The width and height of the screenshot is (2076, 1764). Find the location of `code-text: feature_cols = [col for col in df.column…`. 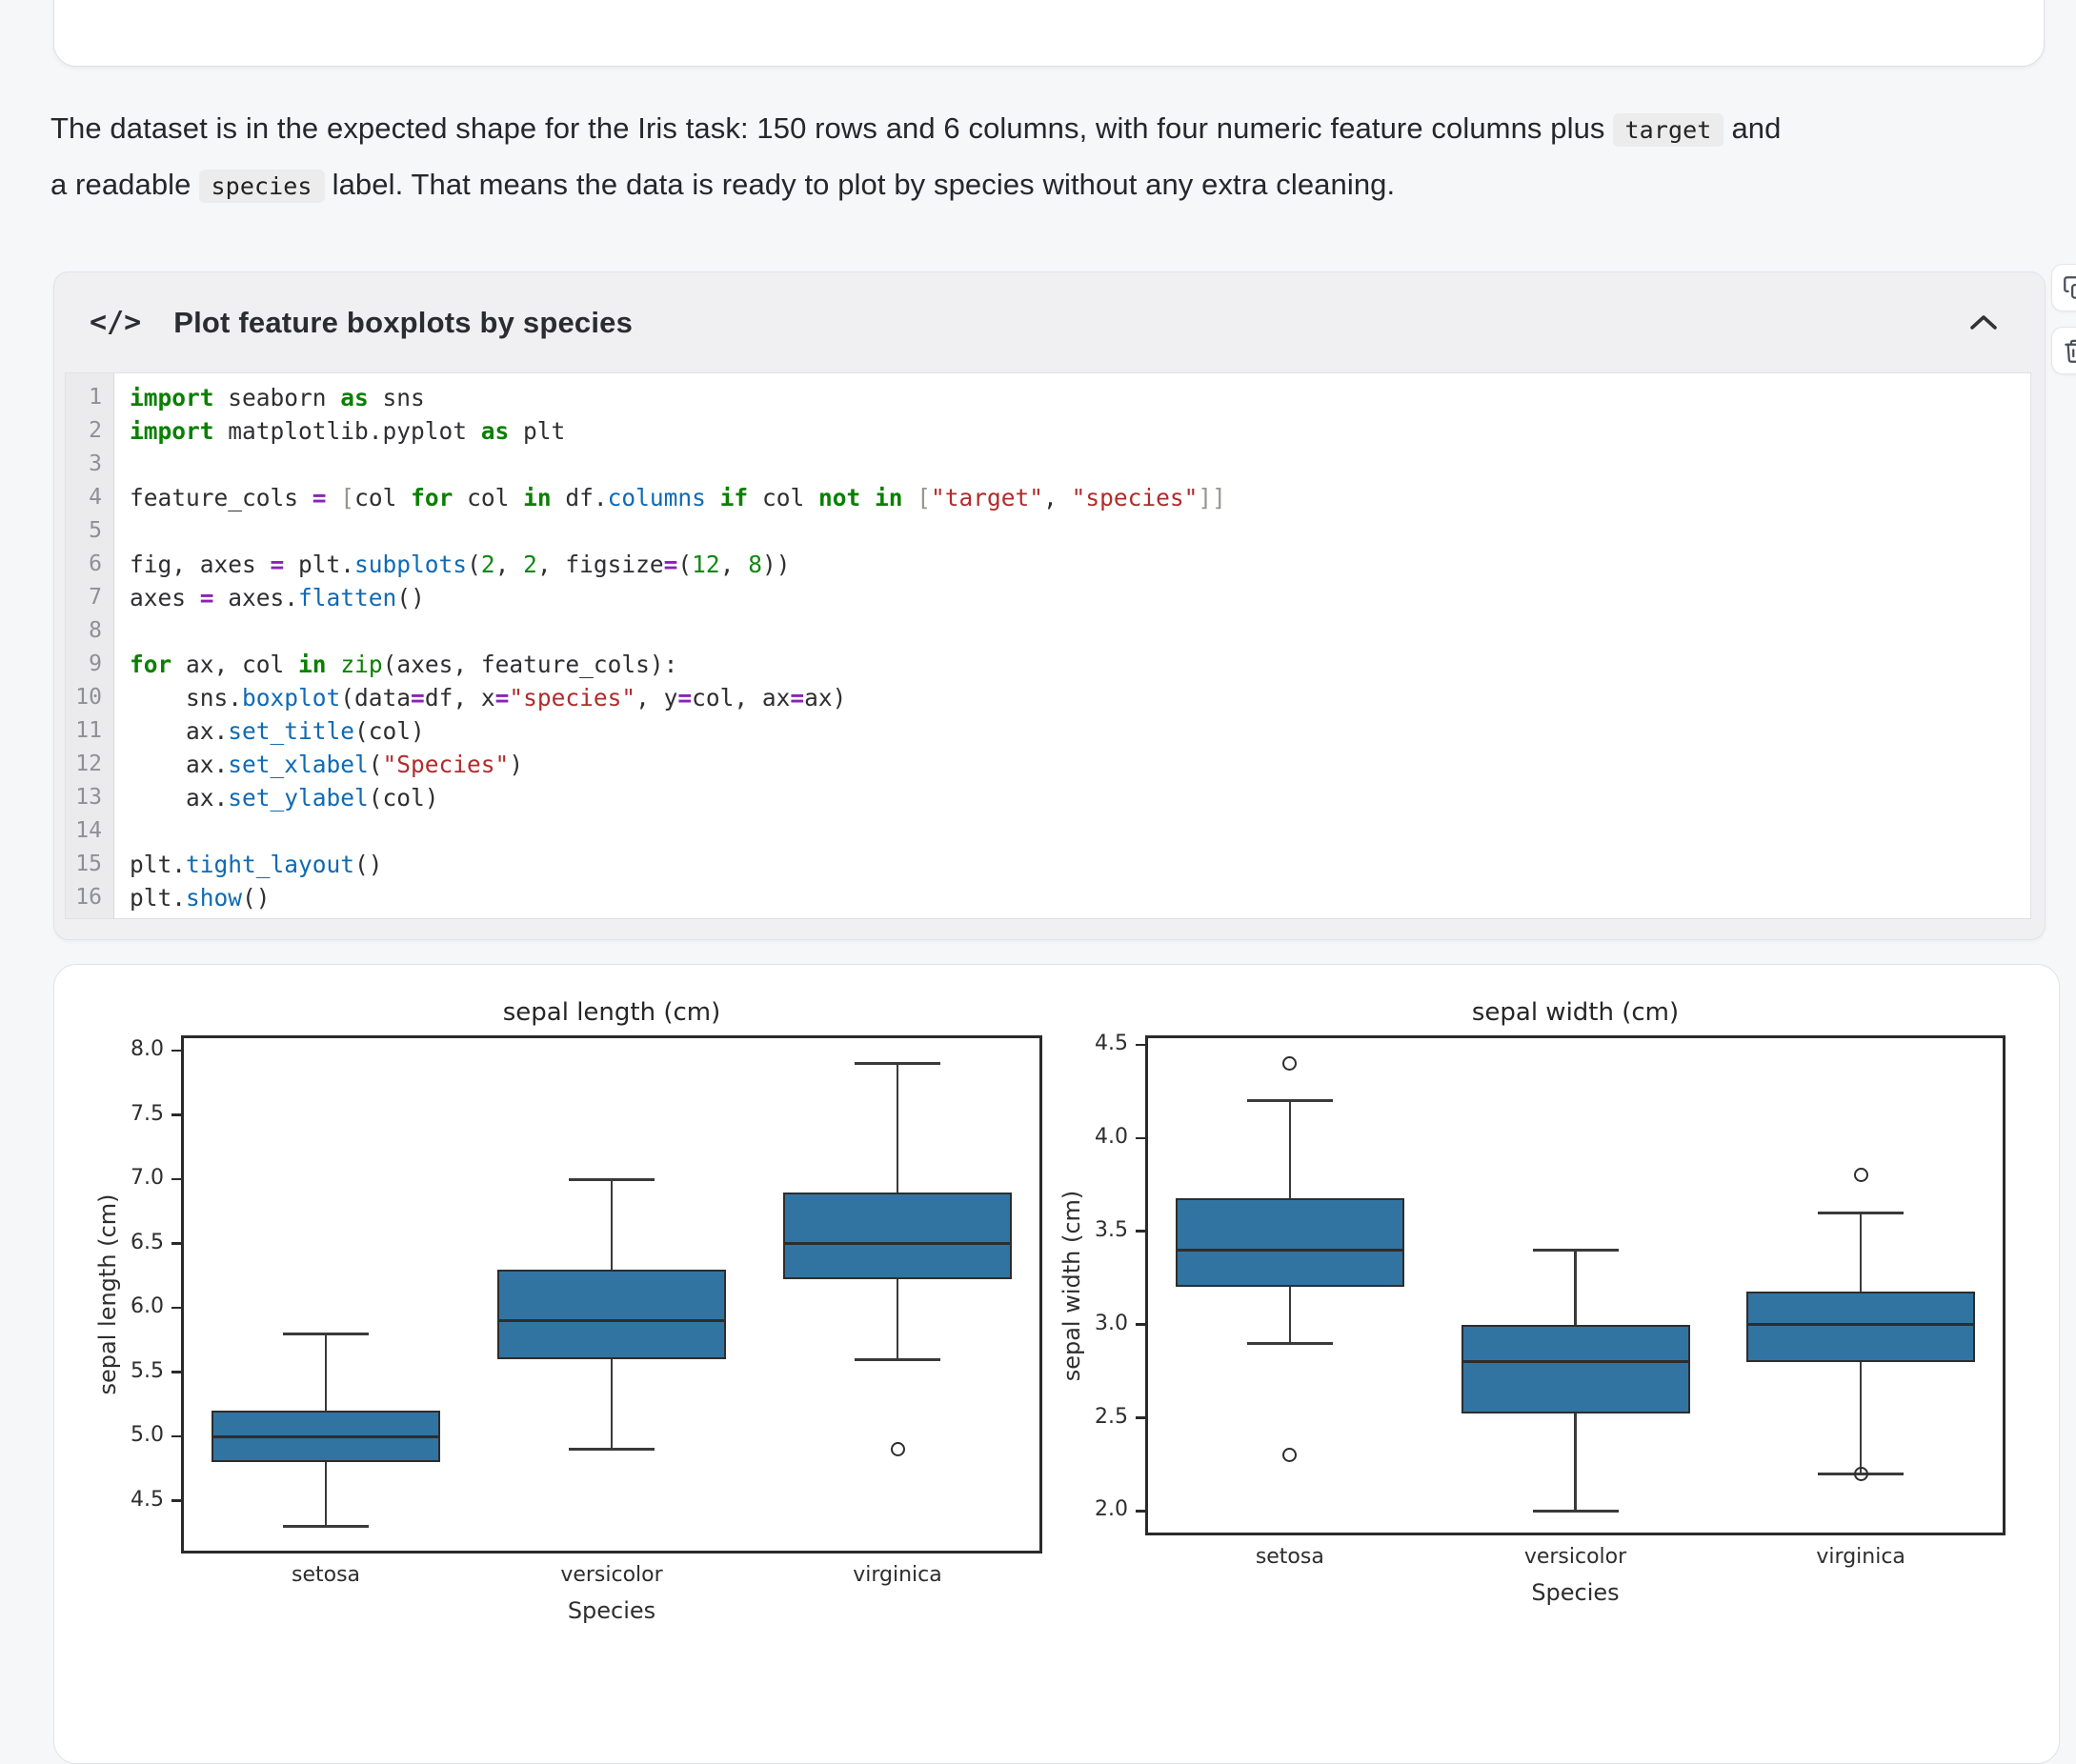

code-text: feature_cols = [col for col in df.column… is located at coordinates (678, 498).